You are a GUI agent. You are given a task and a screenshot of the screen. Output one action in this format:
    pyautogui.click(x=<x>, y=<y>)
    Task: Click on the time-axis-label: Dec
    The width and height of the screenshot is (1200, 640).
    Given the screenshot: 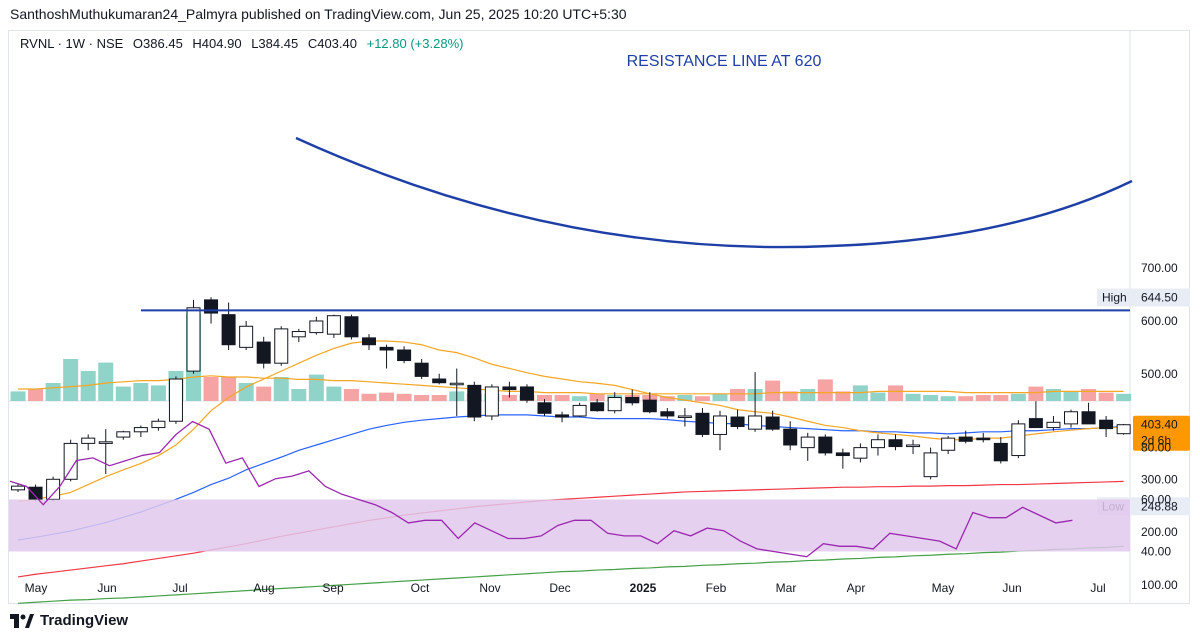 What is the action you would take?
    pyautogui.click(x=559, y=588)
    